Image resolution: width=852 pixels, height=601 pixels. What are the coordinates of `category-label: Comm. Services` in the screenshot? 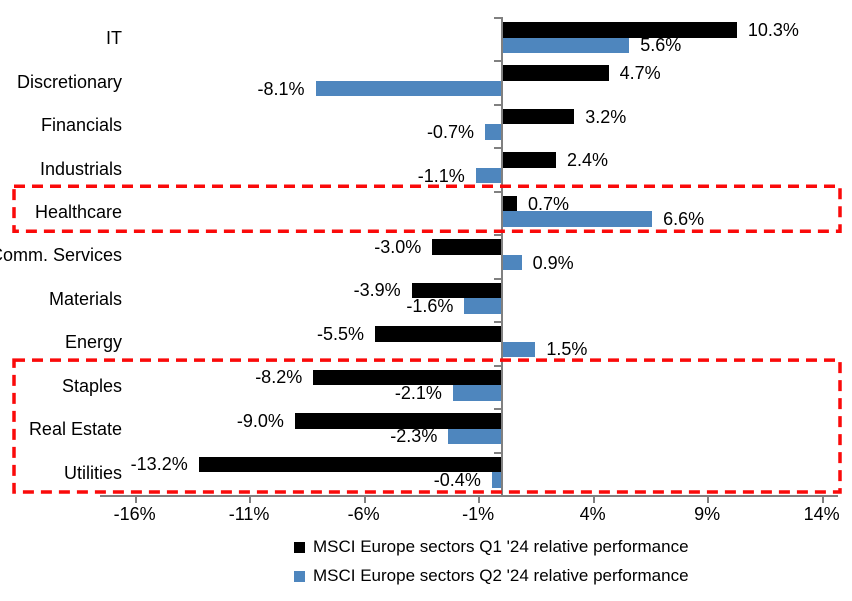 It's located at (61, 255).